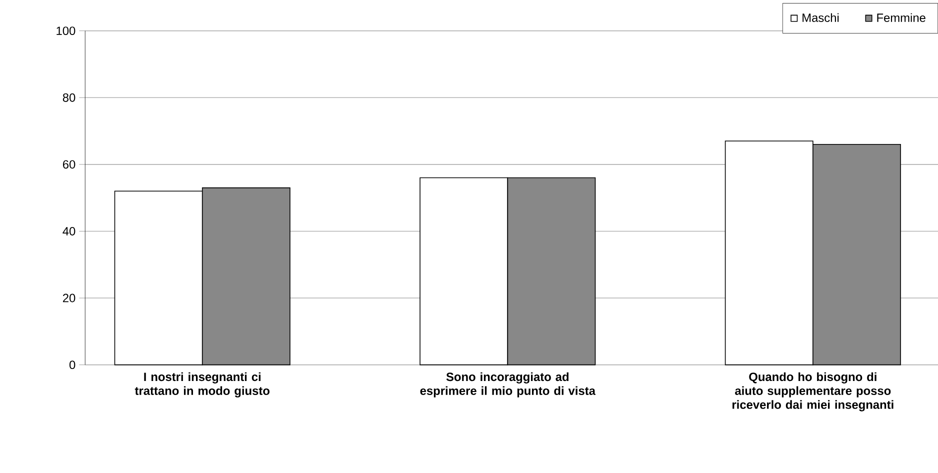  Describe the element at coordinates (69, 298) in the screenshot. I see `y-tick-label: 20` at that location.